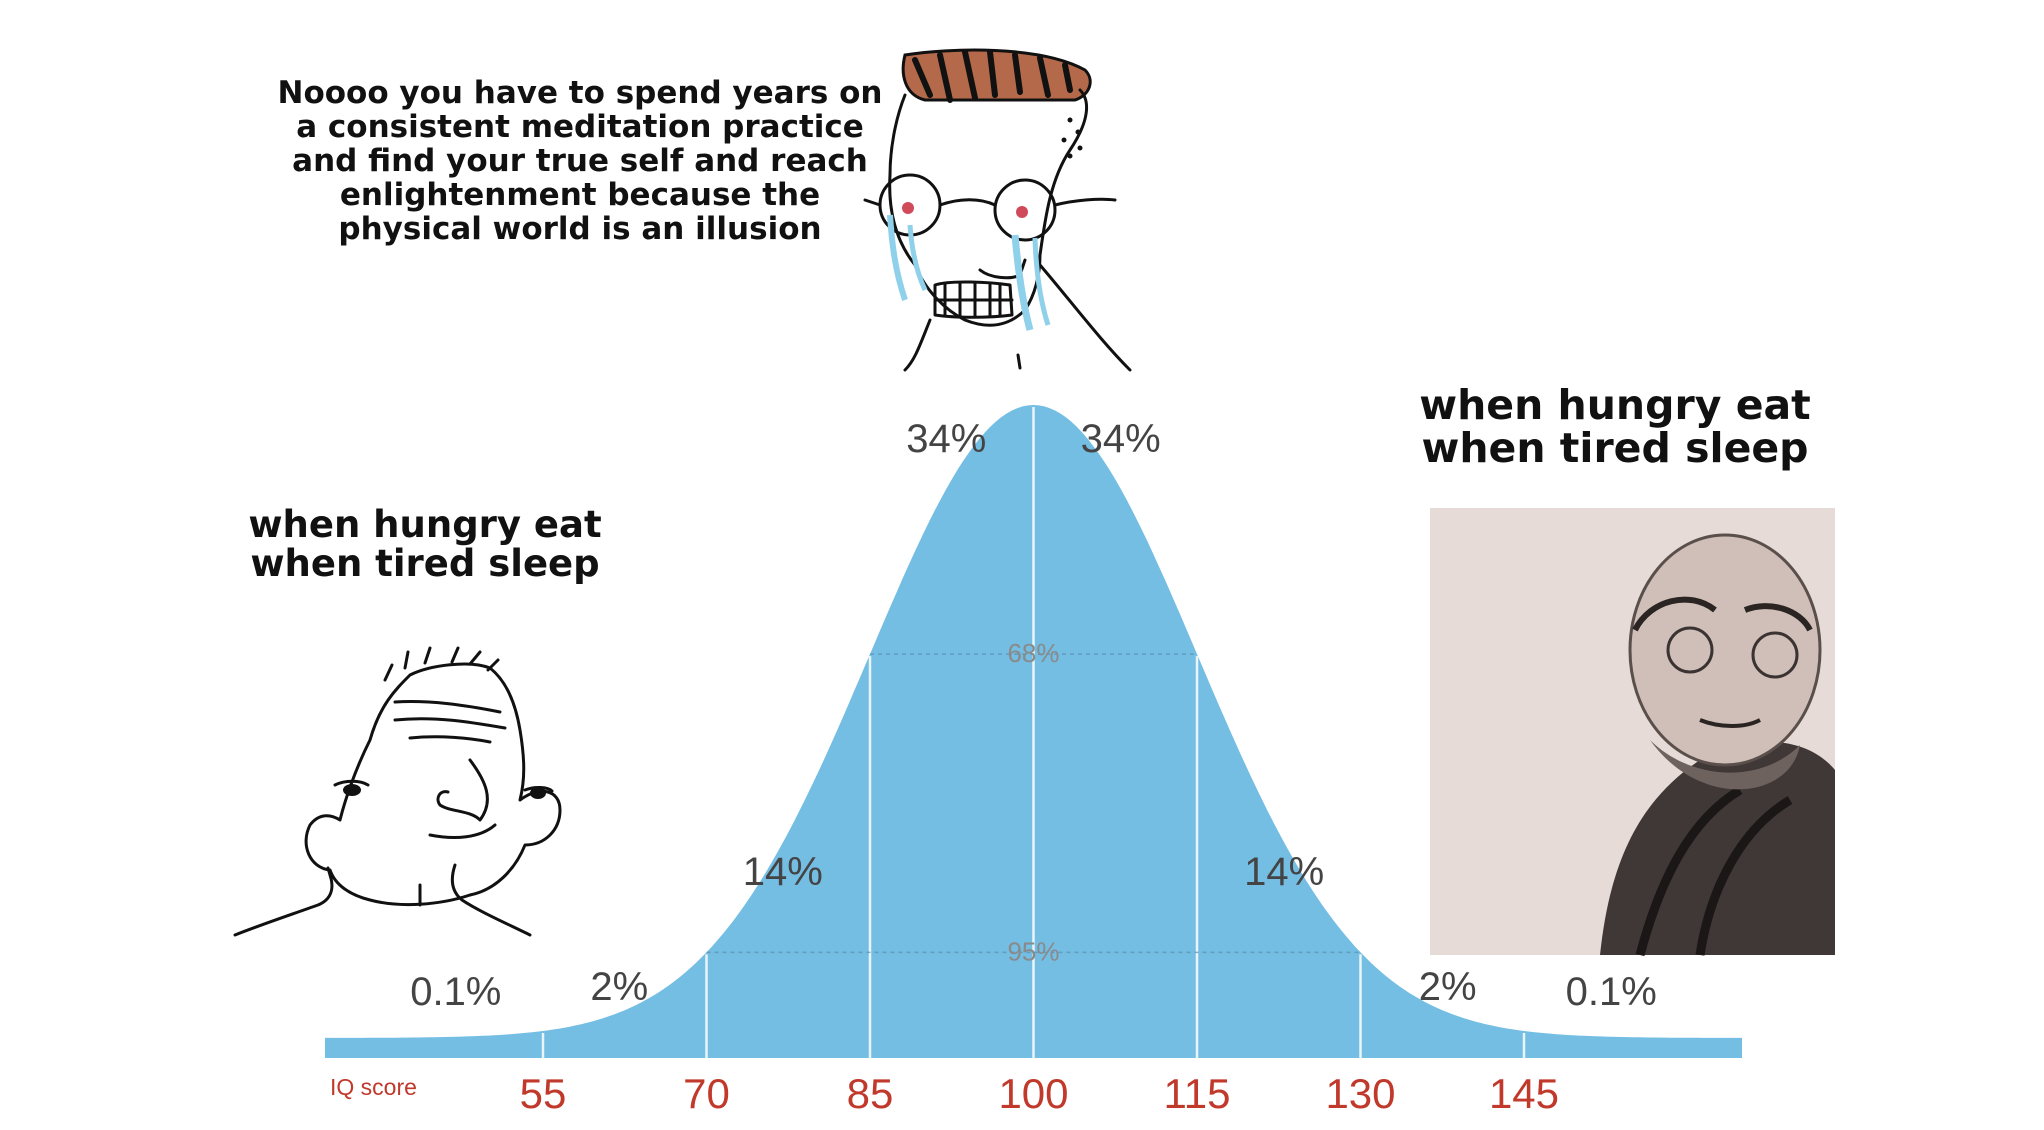  I want to click on zen-monk-painting-icon, so click(1632, 732).